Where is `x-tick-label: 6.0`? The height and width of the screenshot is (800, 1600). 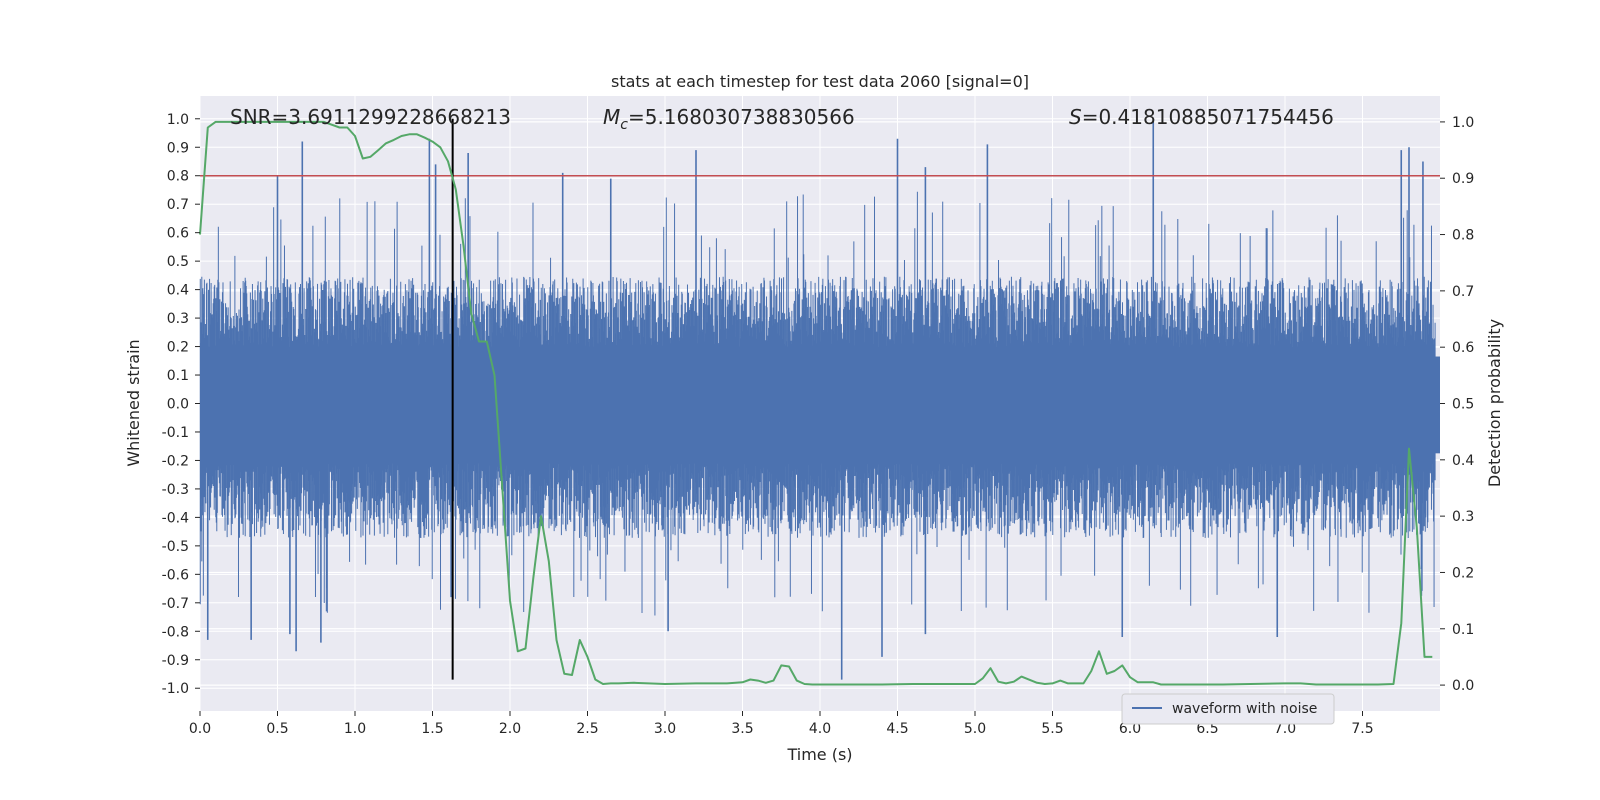
x-tick-label: 6.0 is located at coordinates (1130, 729).